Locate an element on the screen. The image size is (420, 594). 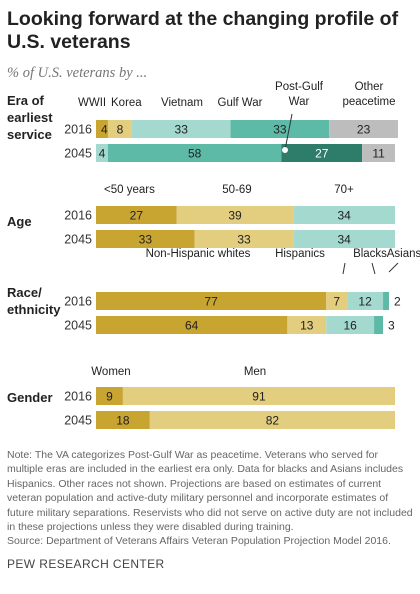
bar-race-ethnicity-2016-non-hispanic-whites is located at coordinates (211, 301).